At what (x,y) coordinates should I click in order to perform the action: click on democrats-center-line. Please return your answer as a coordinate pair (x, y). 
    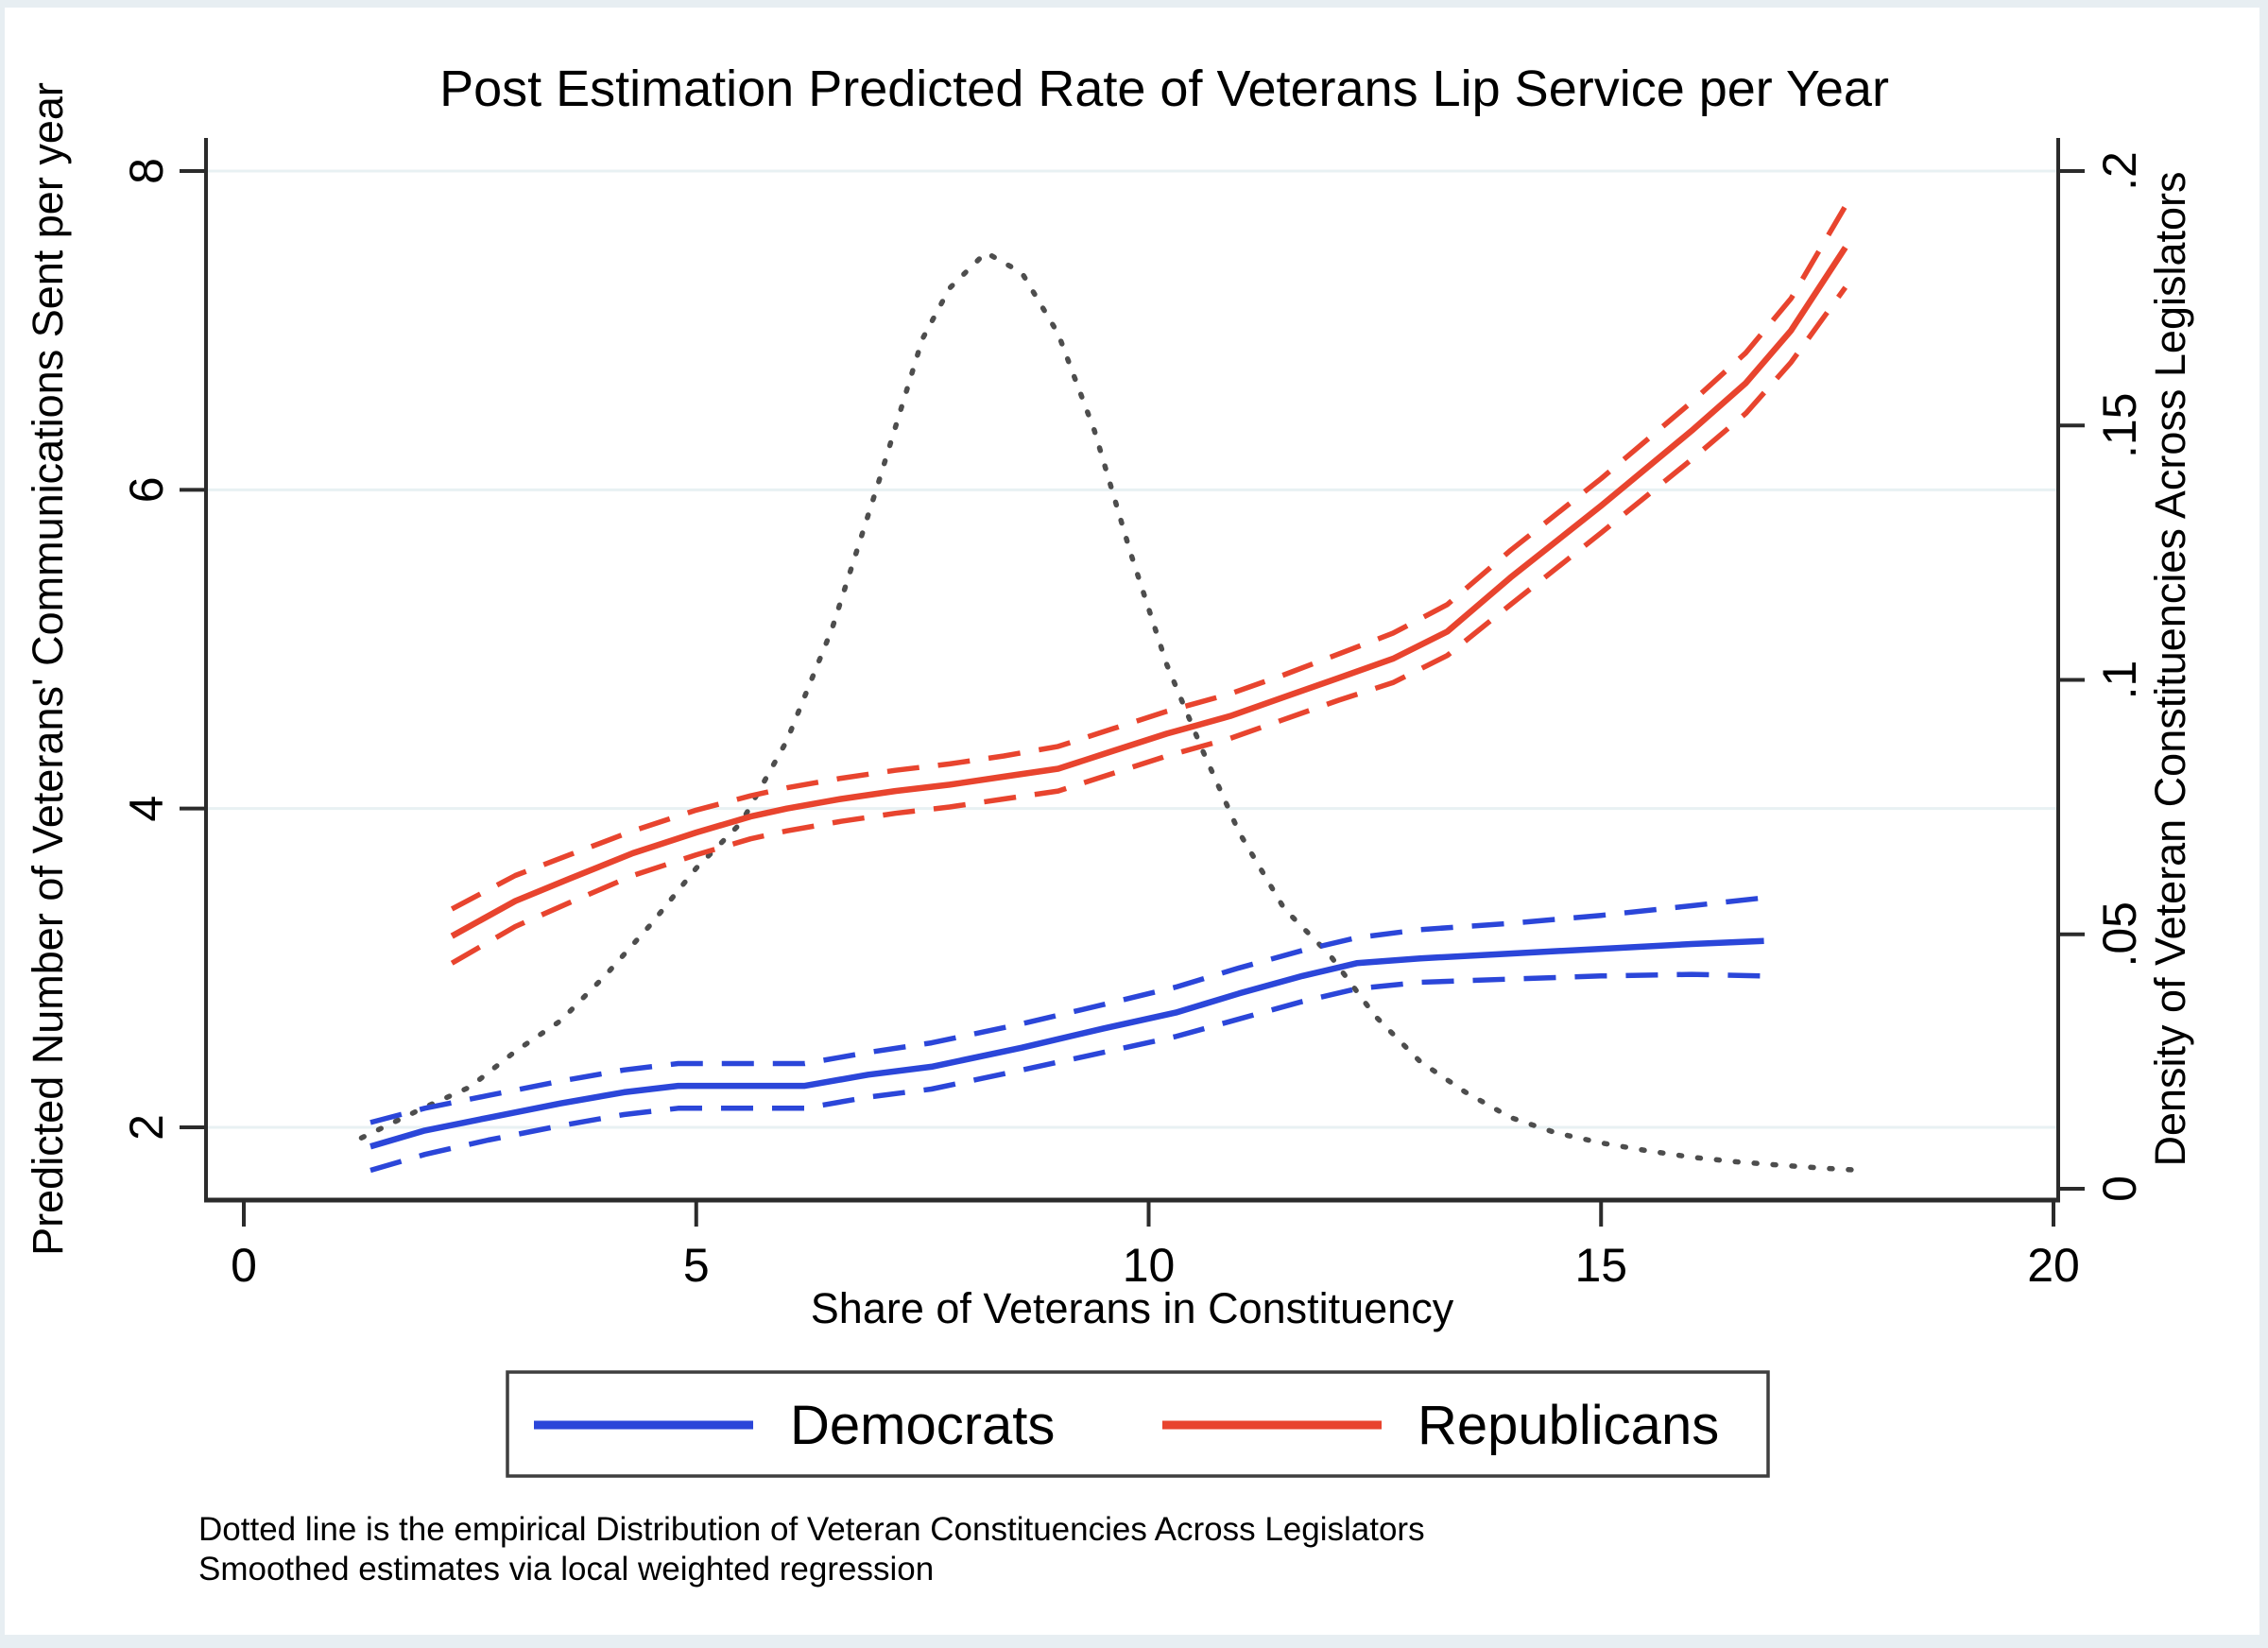
    Looking at the image, I should click on (1066, 1043).